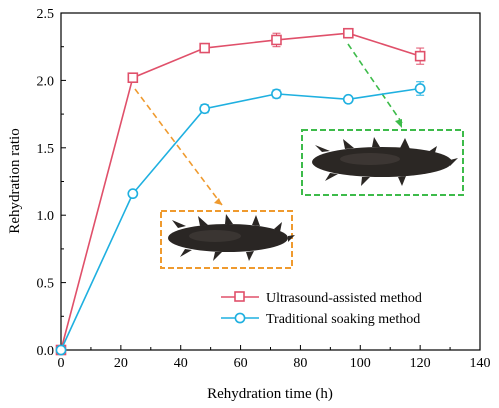 This screenshot has height=408, width=499. I want to click on x-tick-label: 100, so click(360, 363).